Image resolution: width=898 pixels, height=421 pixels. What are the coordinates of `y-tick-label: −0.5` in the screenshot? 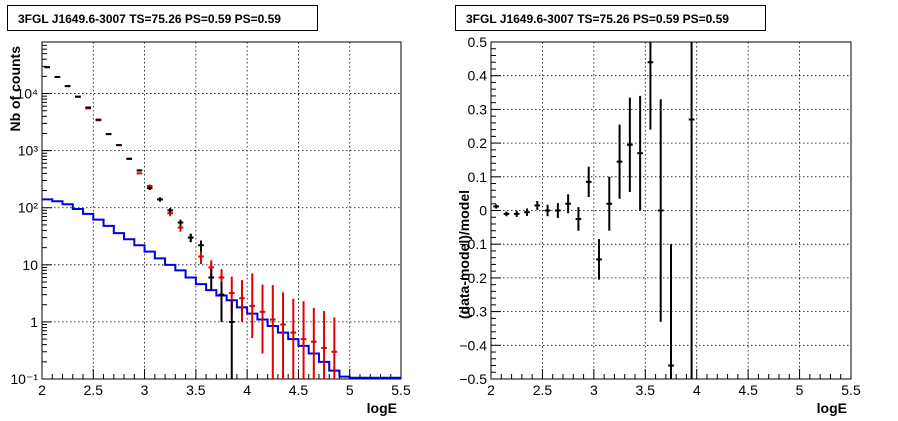 It's located at (473, 379).